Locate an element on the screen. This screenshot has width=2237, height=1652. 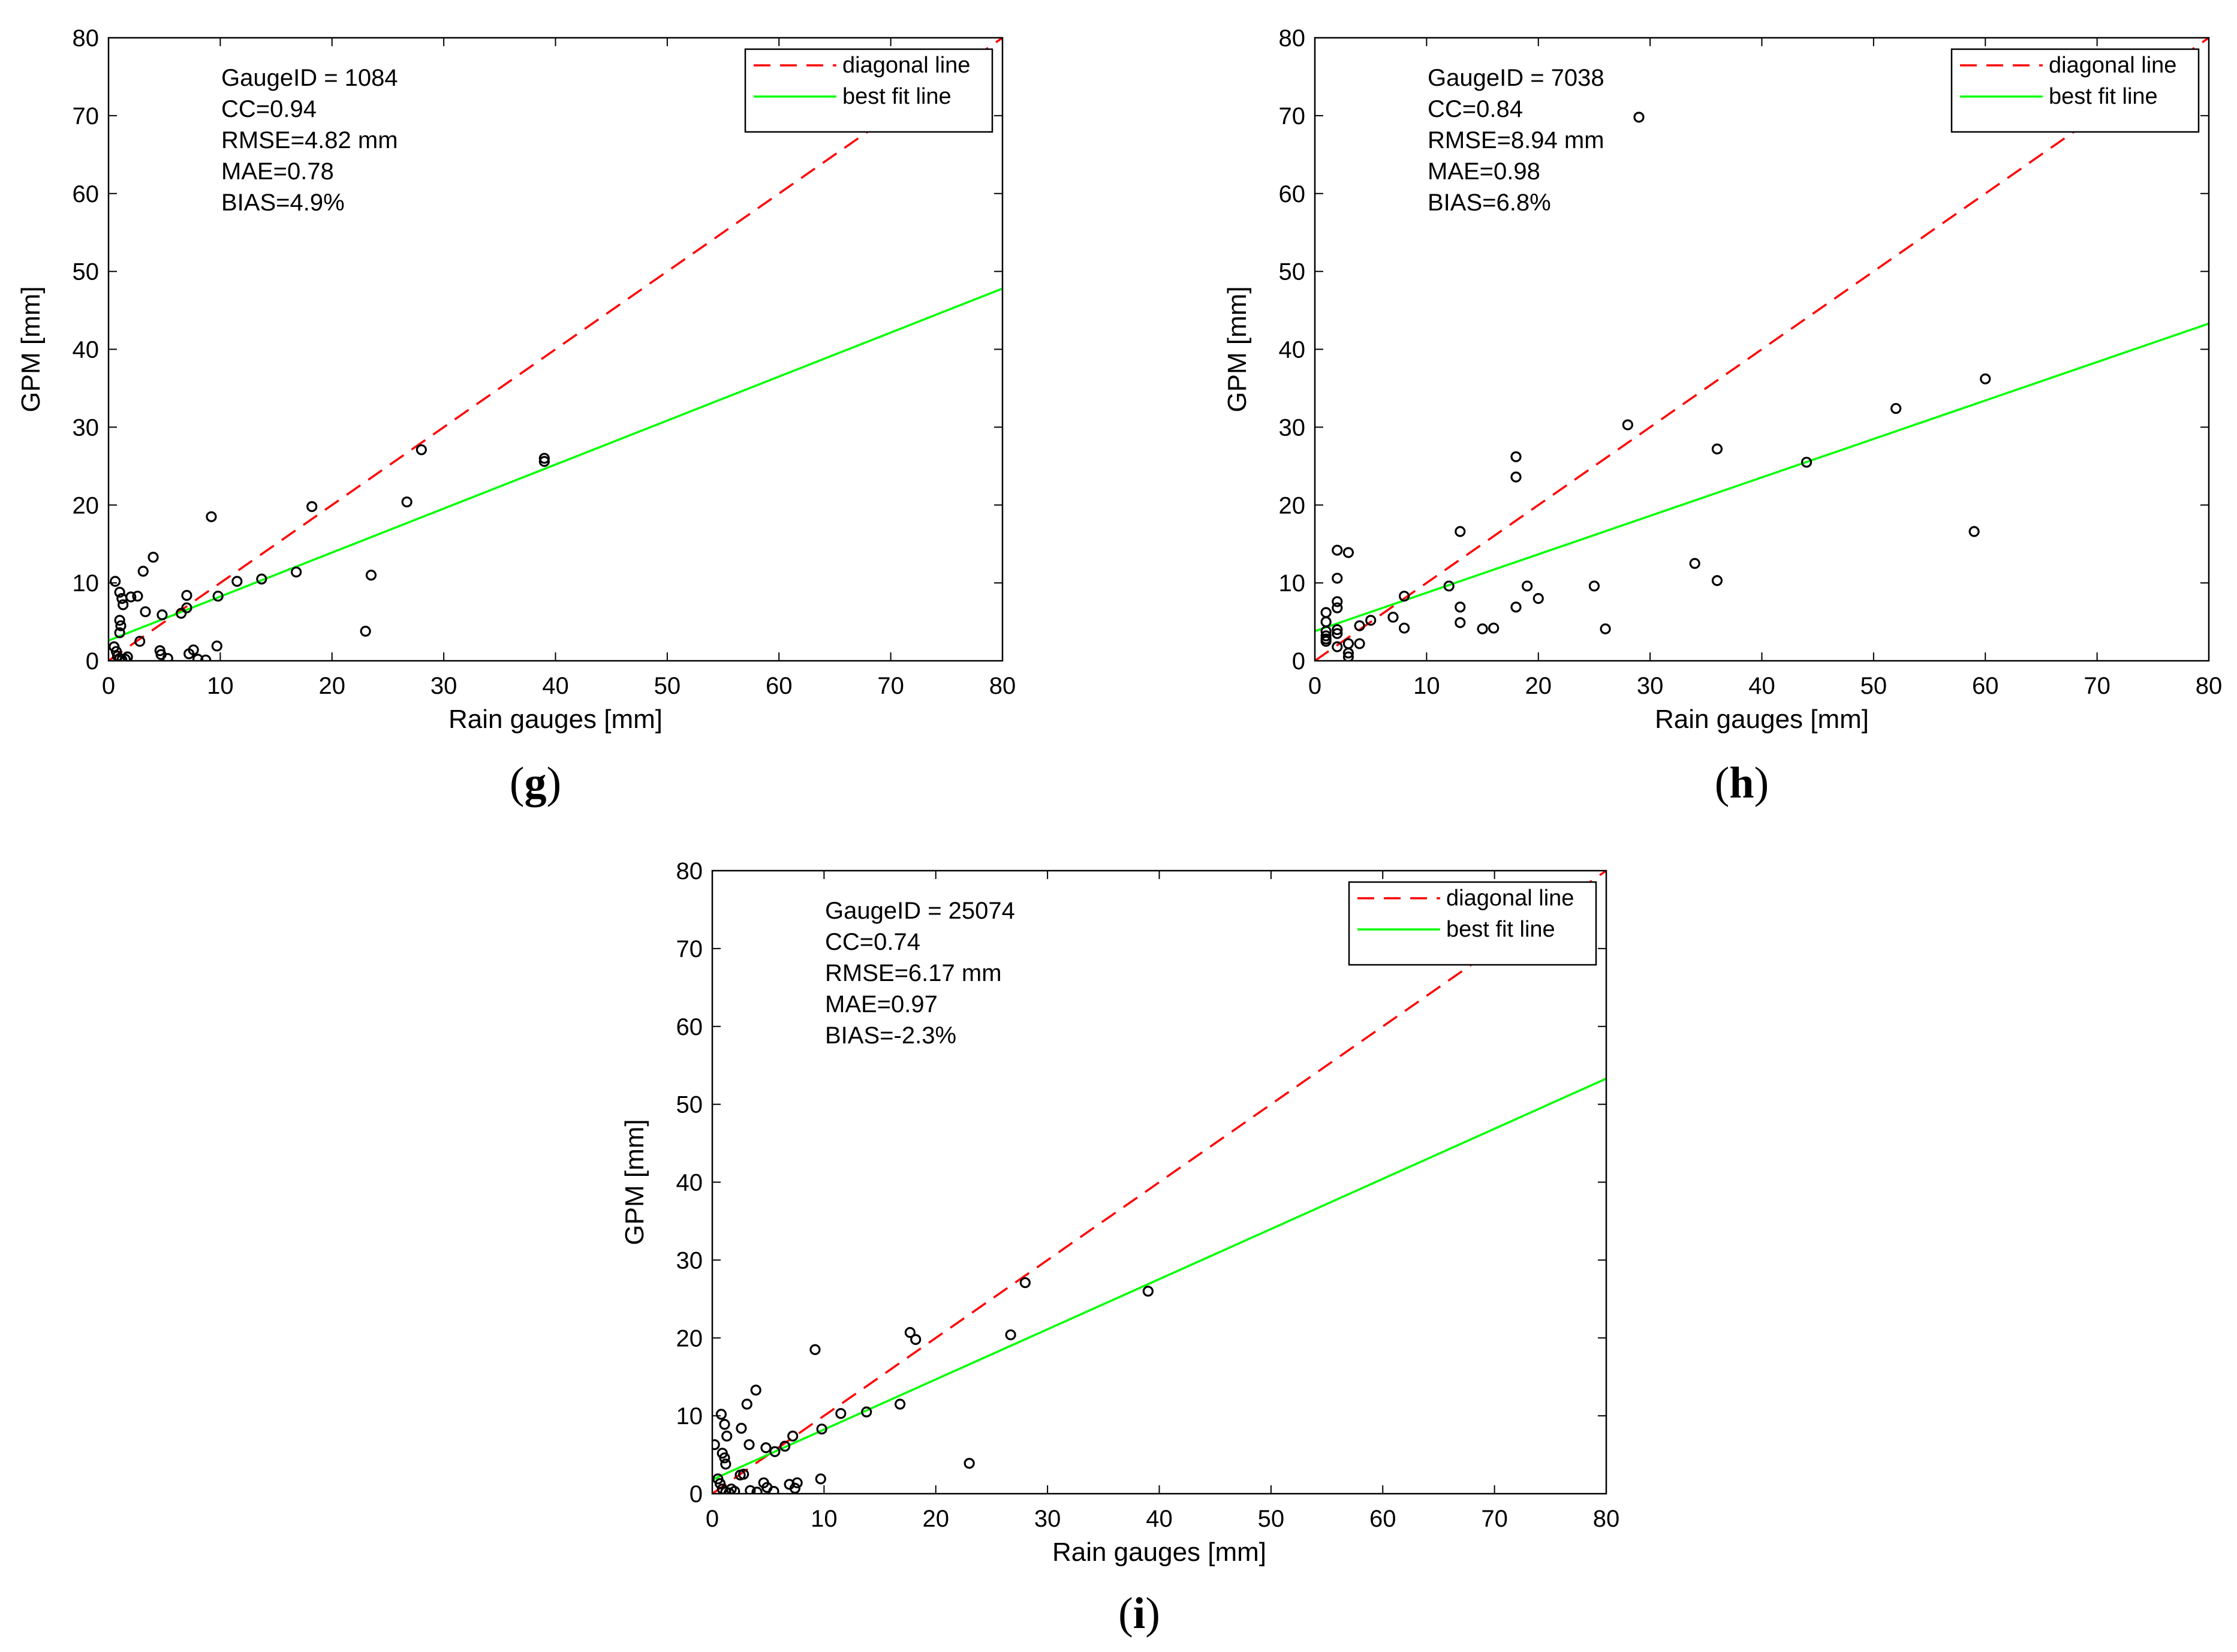
x-tick-label: 50 is located at coordinates (1873, 686).